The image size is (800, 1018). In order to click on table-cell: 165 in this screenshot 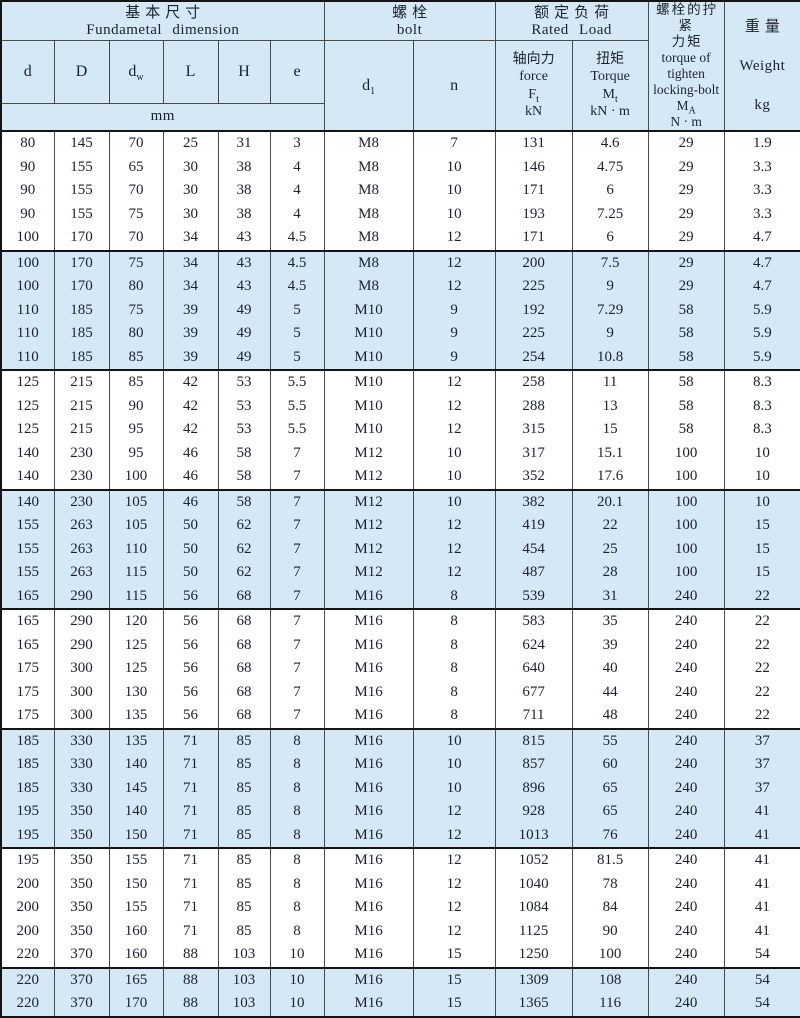, I will do `click(135, 979)`.